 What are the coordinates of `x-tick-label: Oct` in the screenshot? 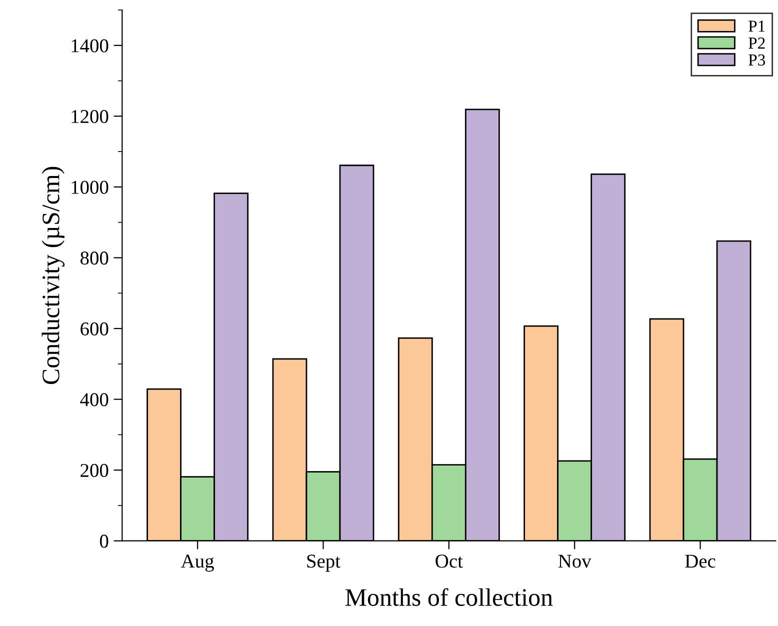 It's located at (449, 561).